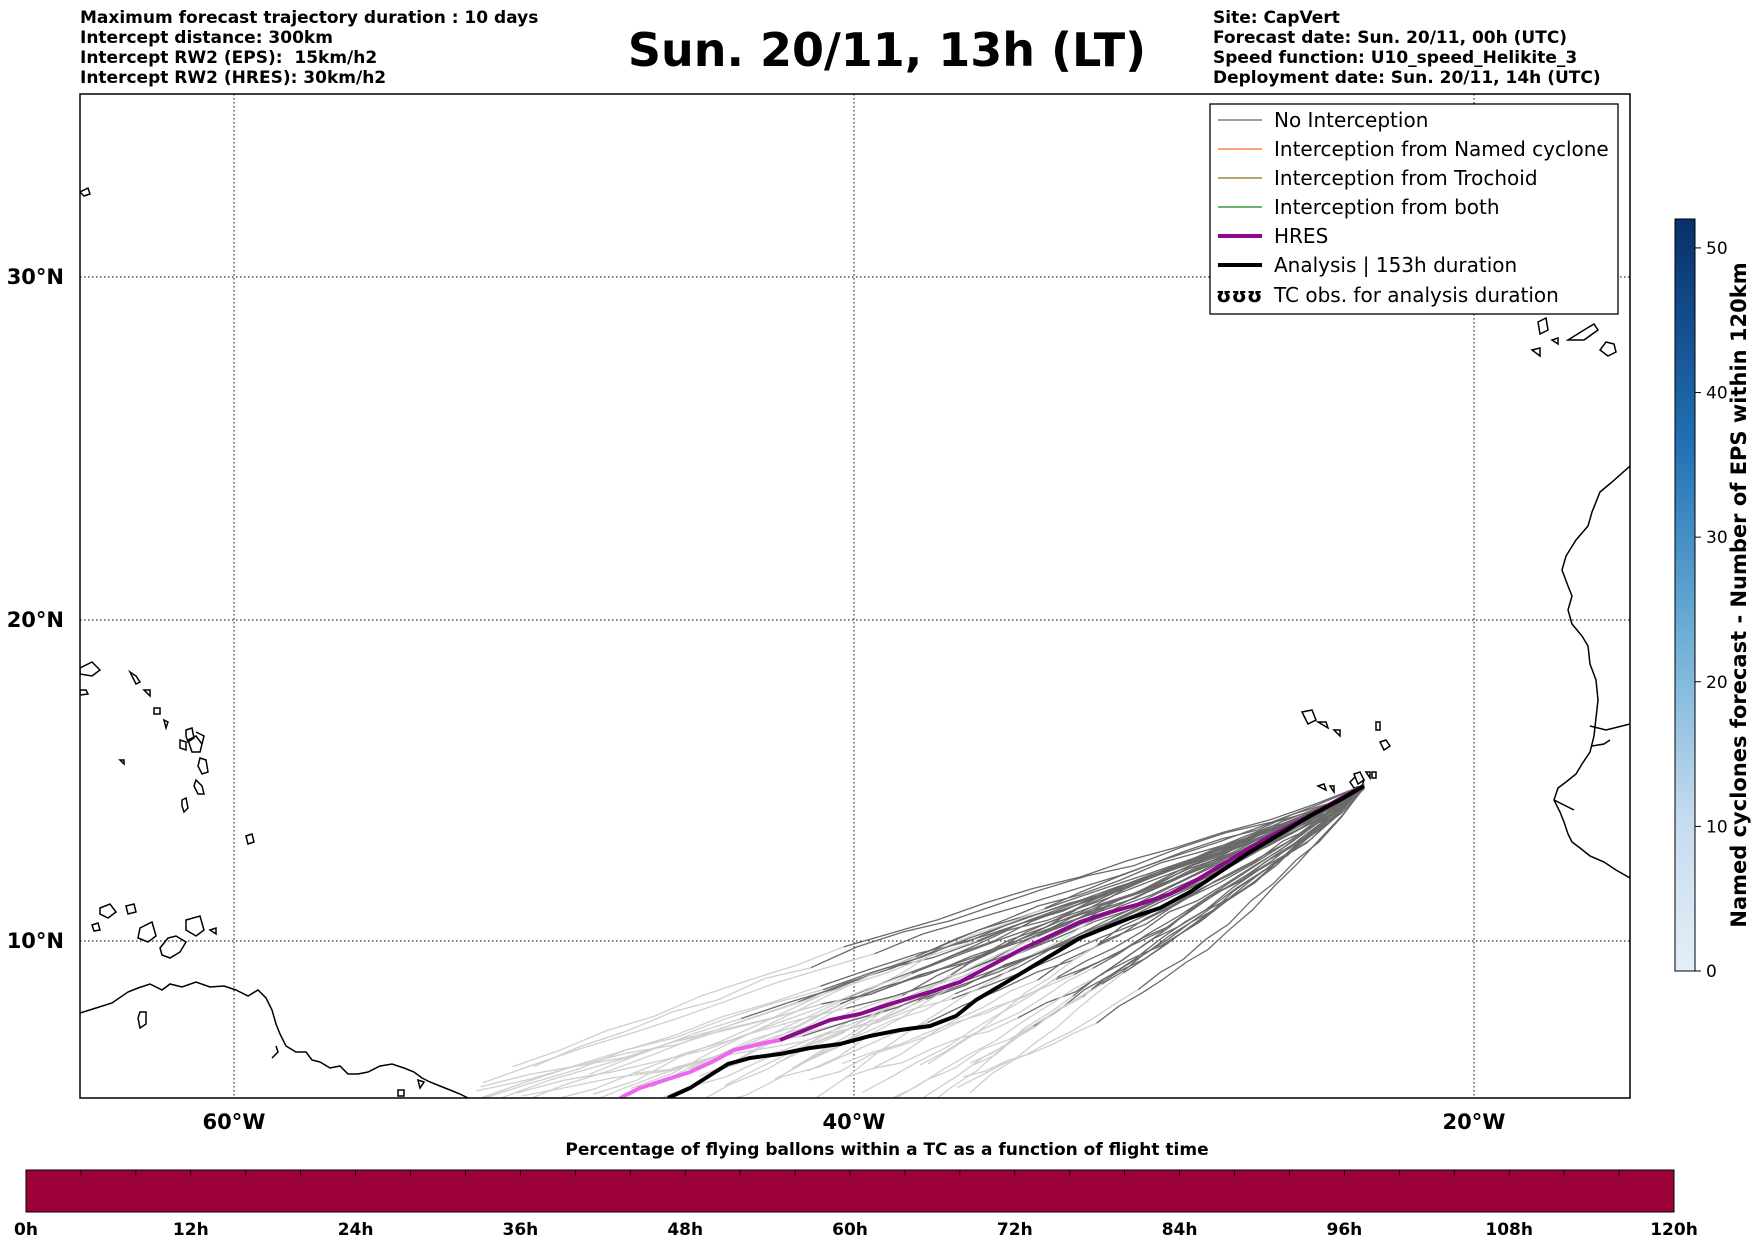 The height and width of the screenshot is (1241, 1752). I want to click on flight-time-tick-label: 72h, so click(1015, 1230).